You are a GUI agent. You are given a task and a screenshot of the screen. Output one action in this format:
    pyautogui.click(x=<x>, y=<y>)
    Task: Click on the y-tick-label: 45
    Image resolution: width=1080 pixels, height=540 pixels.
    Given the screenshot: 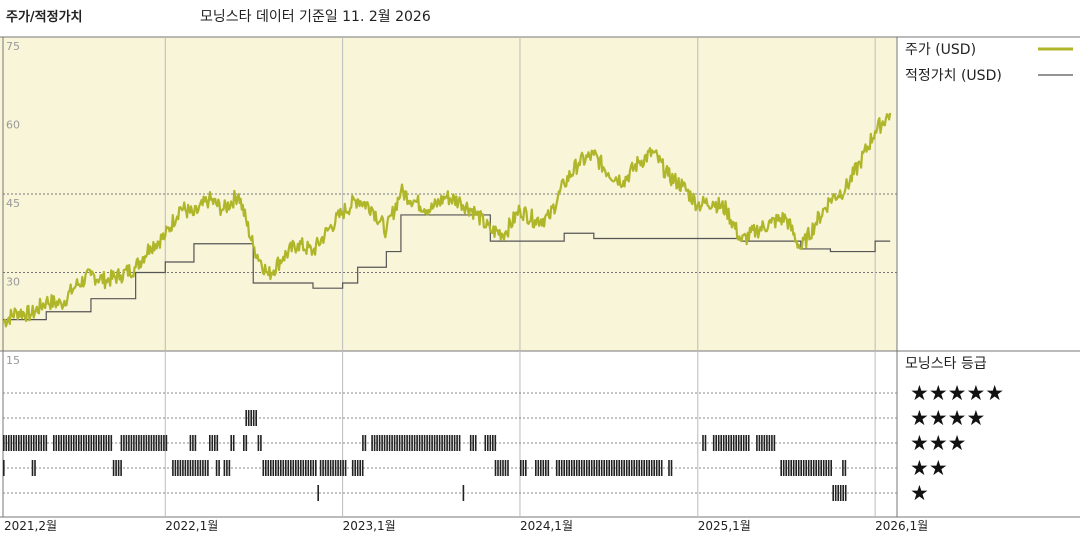 What is the action you would take?
    pyautogui.click(x=13, y=203)
    